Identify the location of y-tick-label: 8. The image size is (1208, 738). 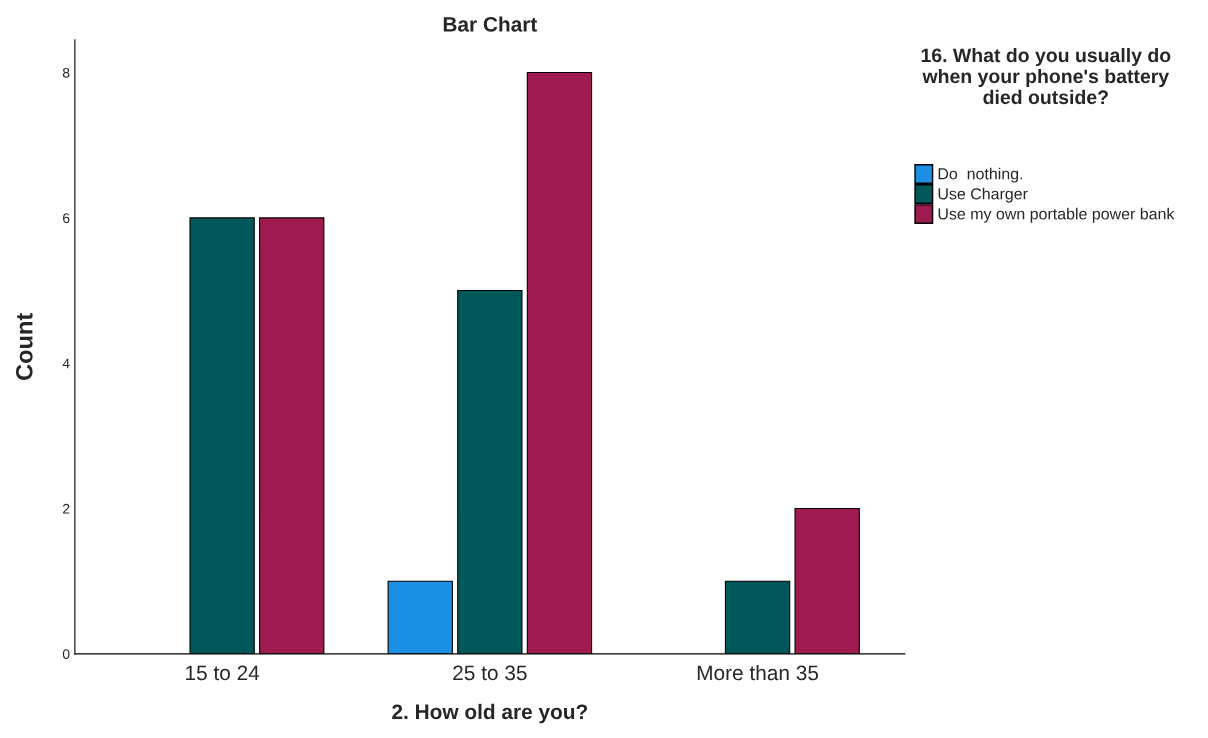
(66, 72).